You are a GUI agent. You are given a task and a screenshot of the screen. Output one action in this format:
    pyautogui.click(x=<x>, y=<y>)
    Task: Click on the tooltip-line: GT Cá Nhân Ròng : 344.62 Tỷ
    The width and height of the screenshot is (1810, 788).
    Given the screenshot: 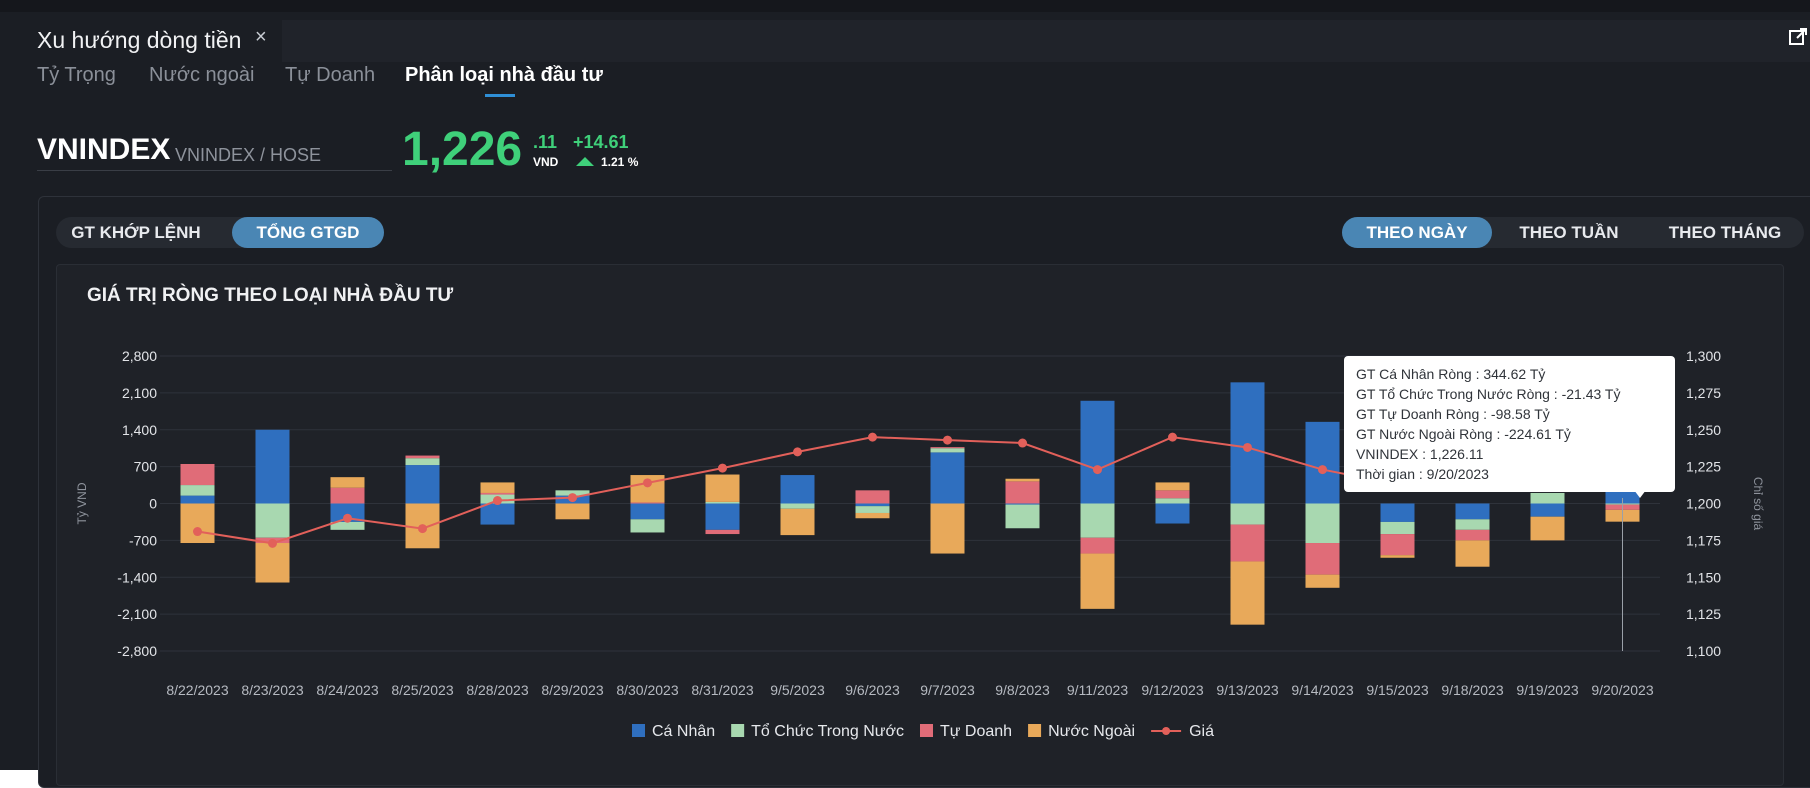 What is the action you would take?
    pyautogui.click(x=1451, y=374)
    